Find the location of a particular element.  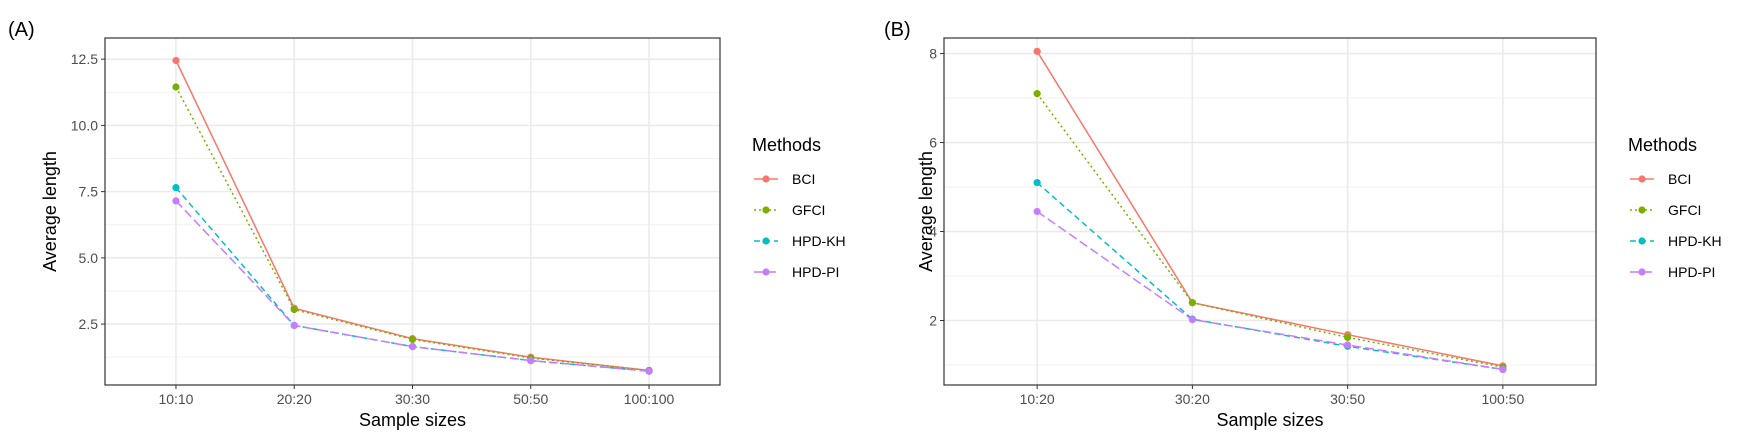

y-tick-label: 4 is located at coordinates (933, 232).